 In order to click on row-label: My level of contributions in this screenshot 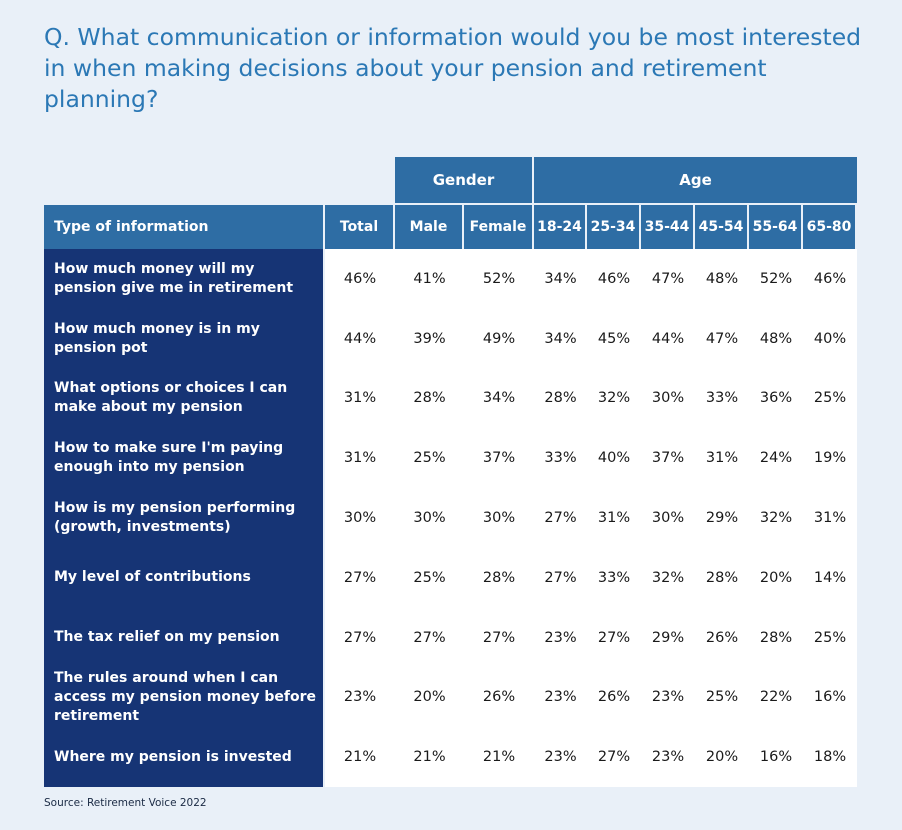, I will do `click(183, 578)`.